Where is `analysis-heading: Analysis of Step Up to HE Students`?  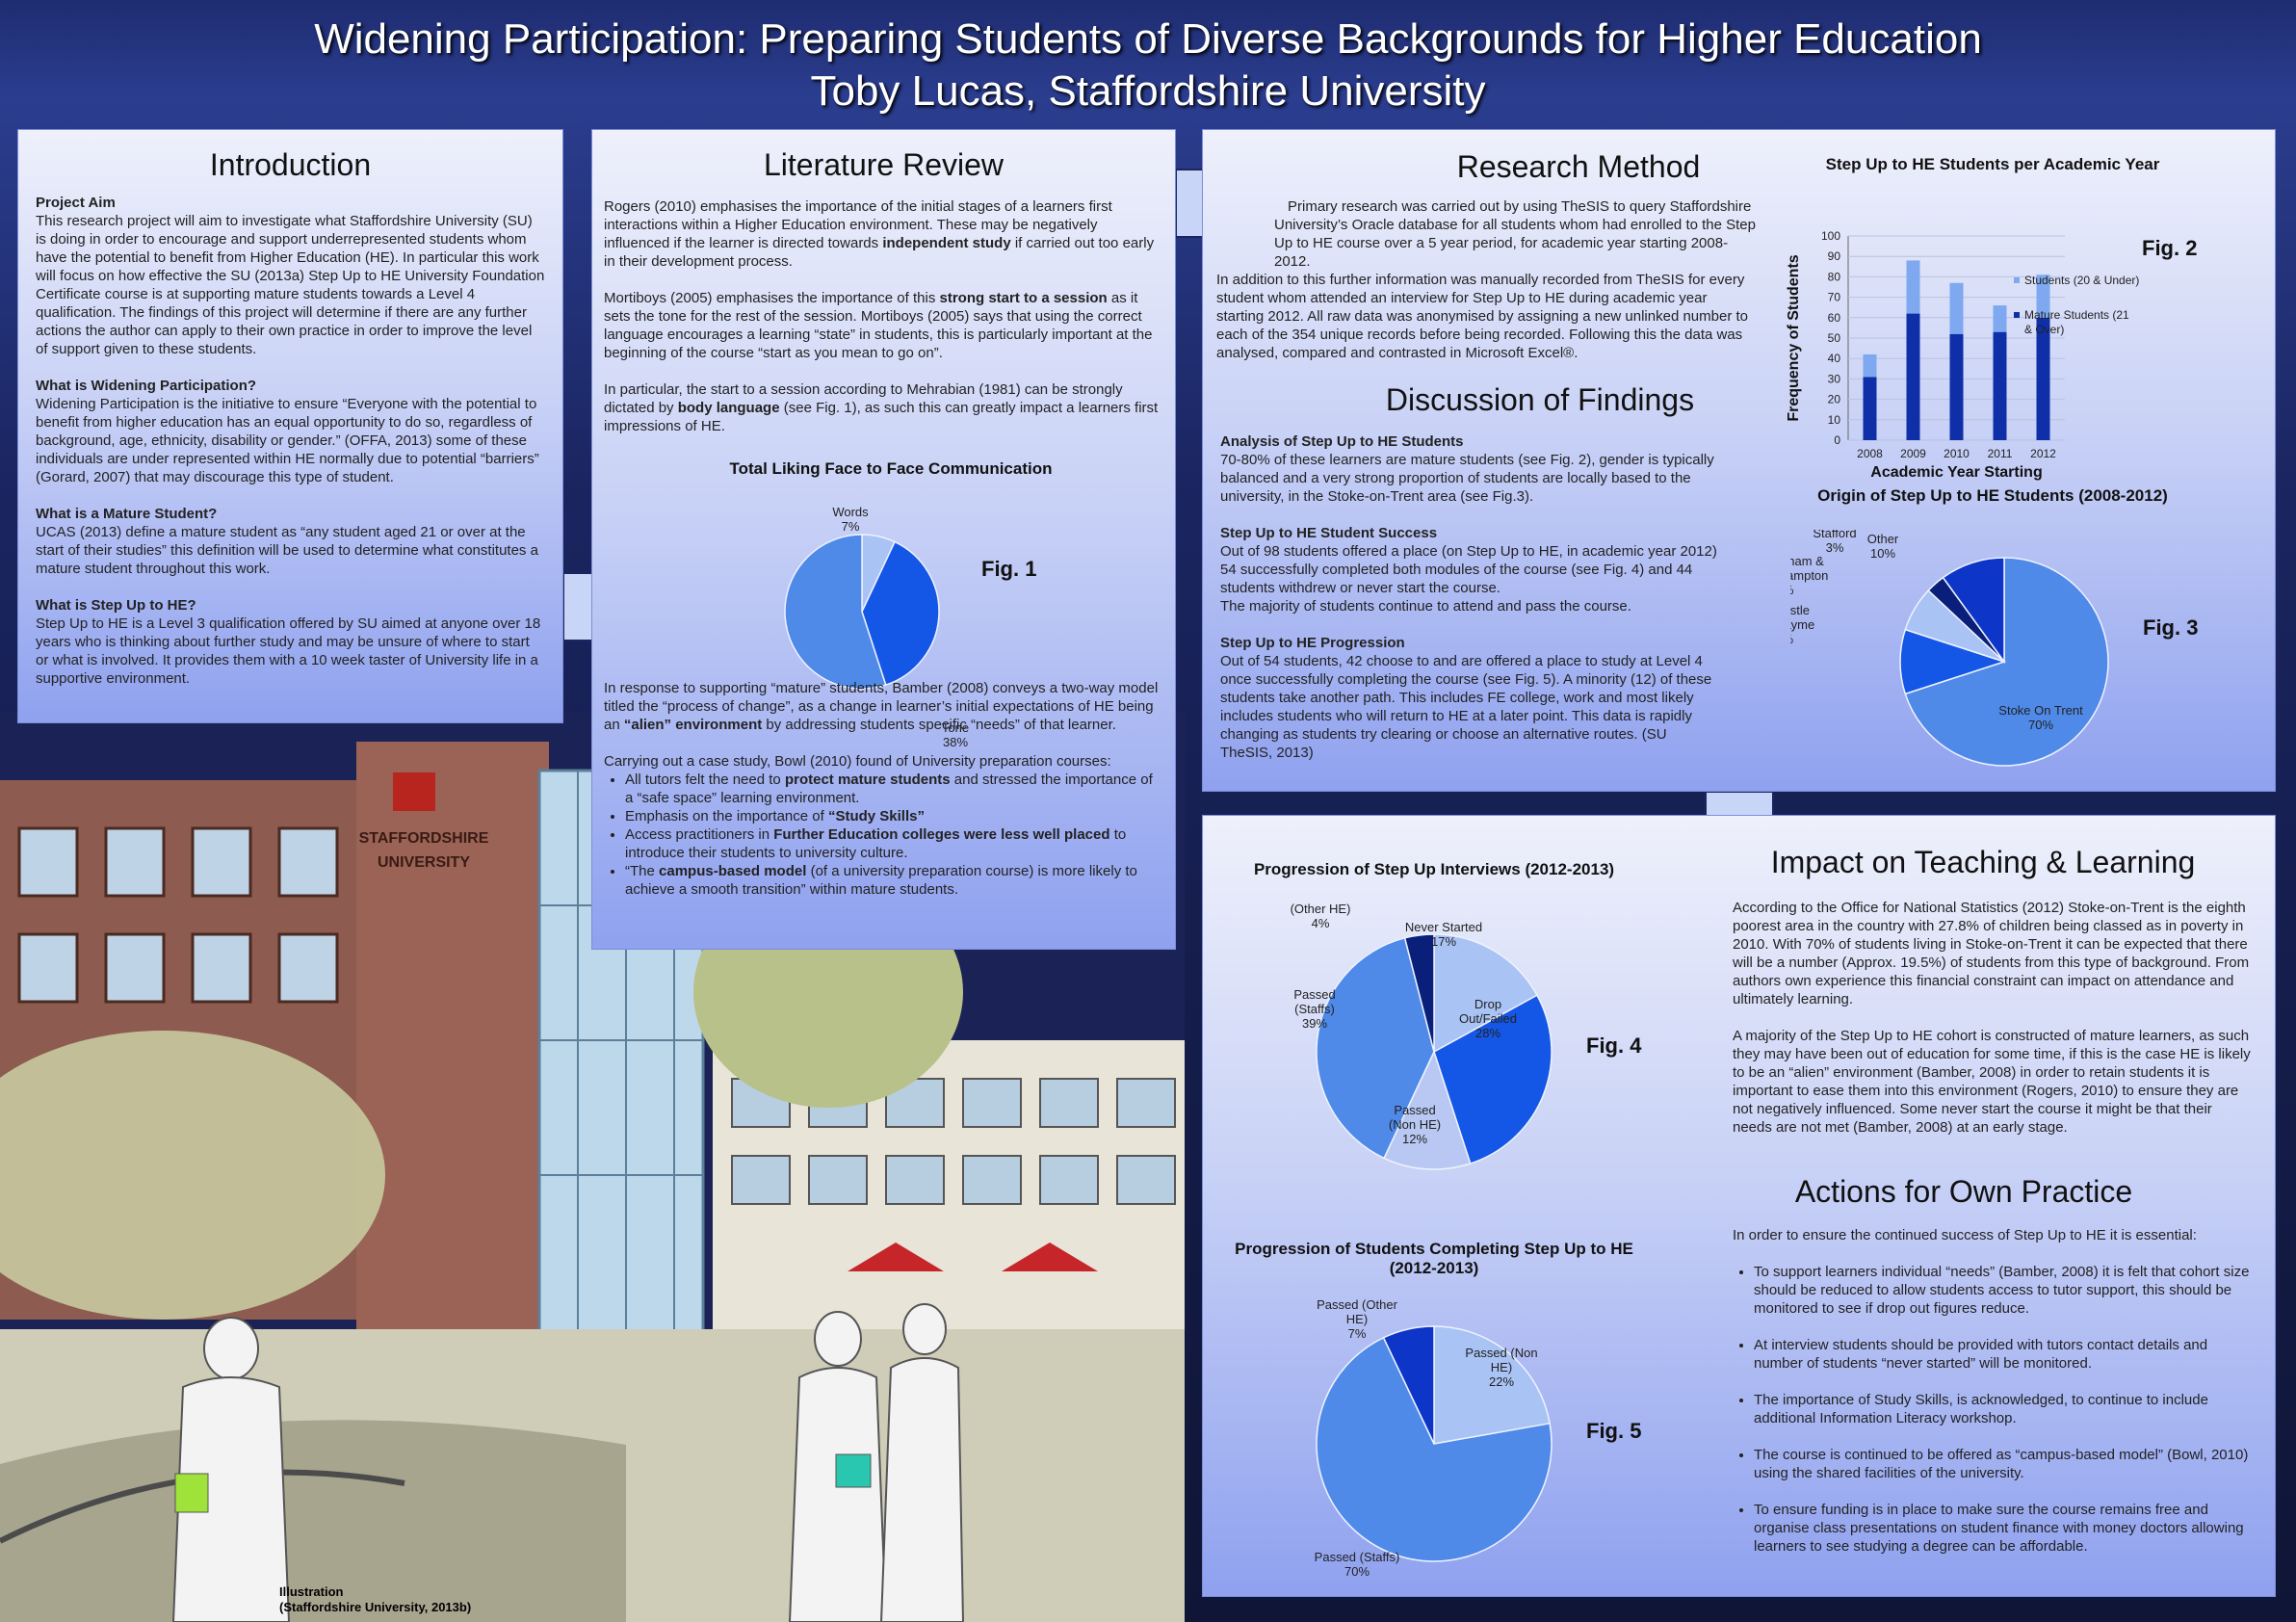
analysis-heading: Analysis of Step Up to HE Students is located at coordinates (1342, 441).